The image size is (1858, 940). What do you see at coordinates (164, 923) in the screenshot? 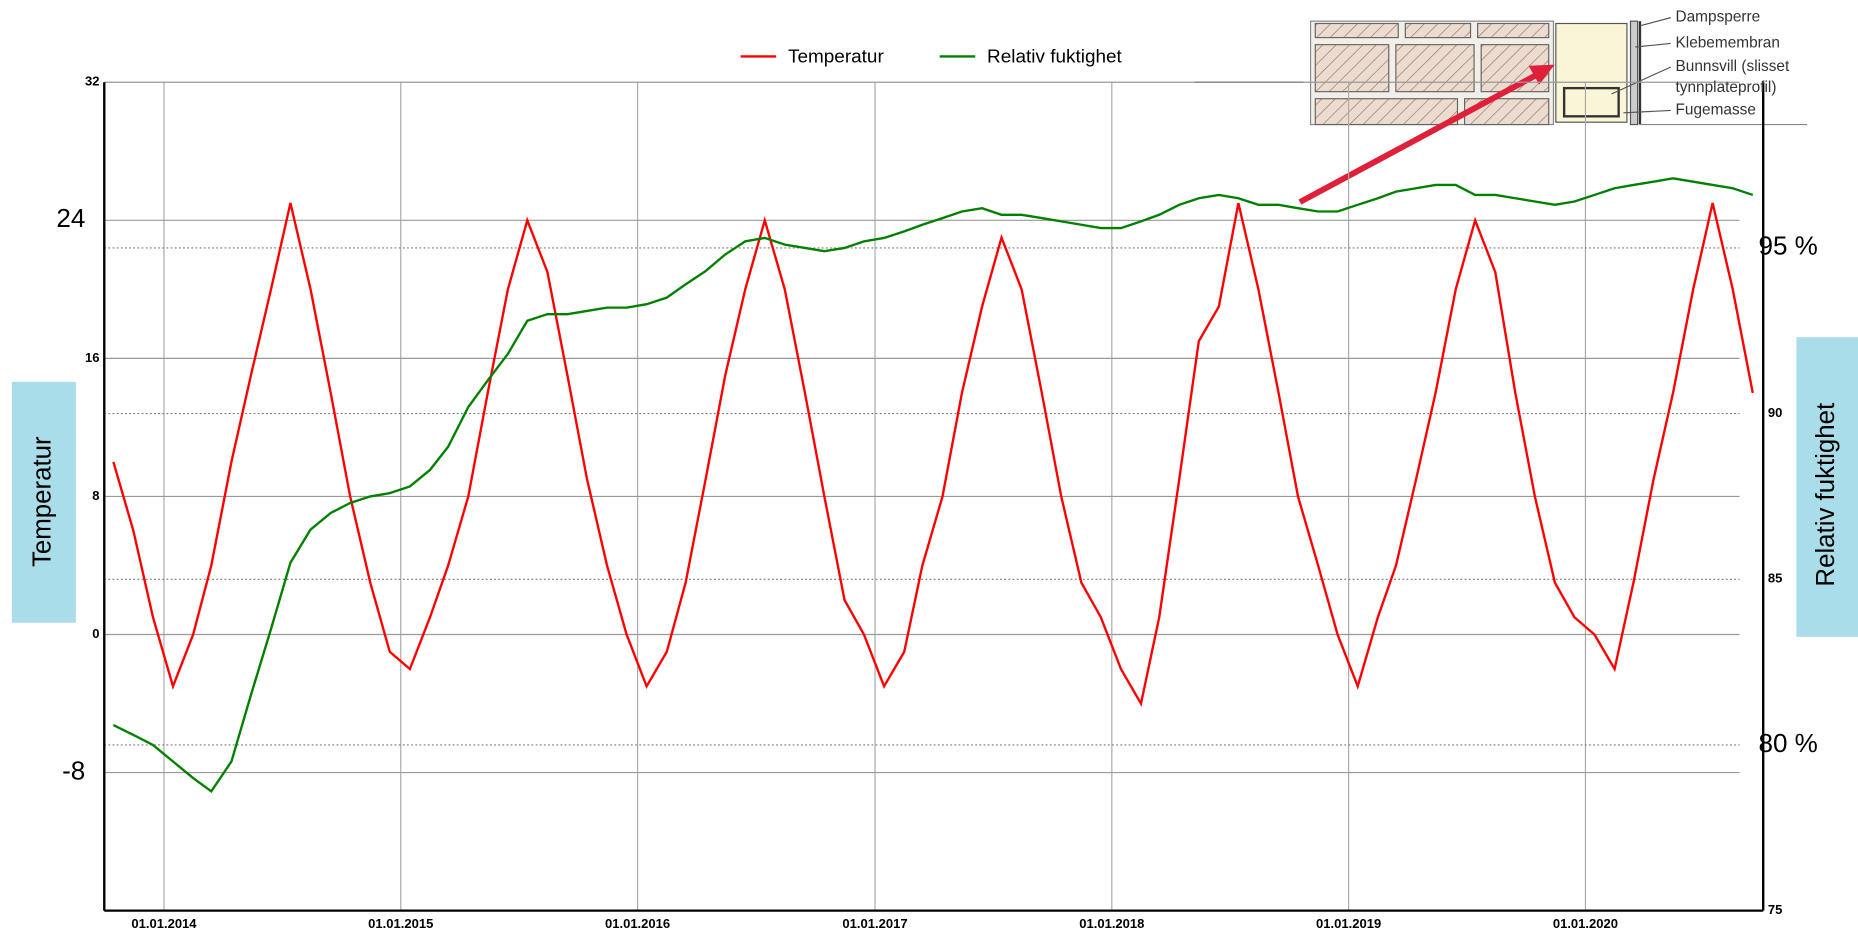
I see `x-tick-label: 01.01.2014` at bounding box center [164, 923].